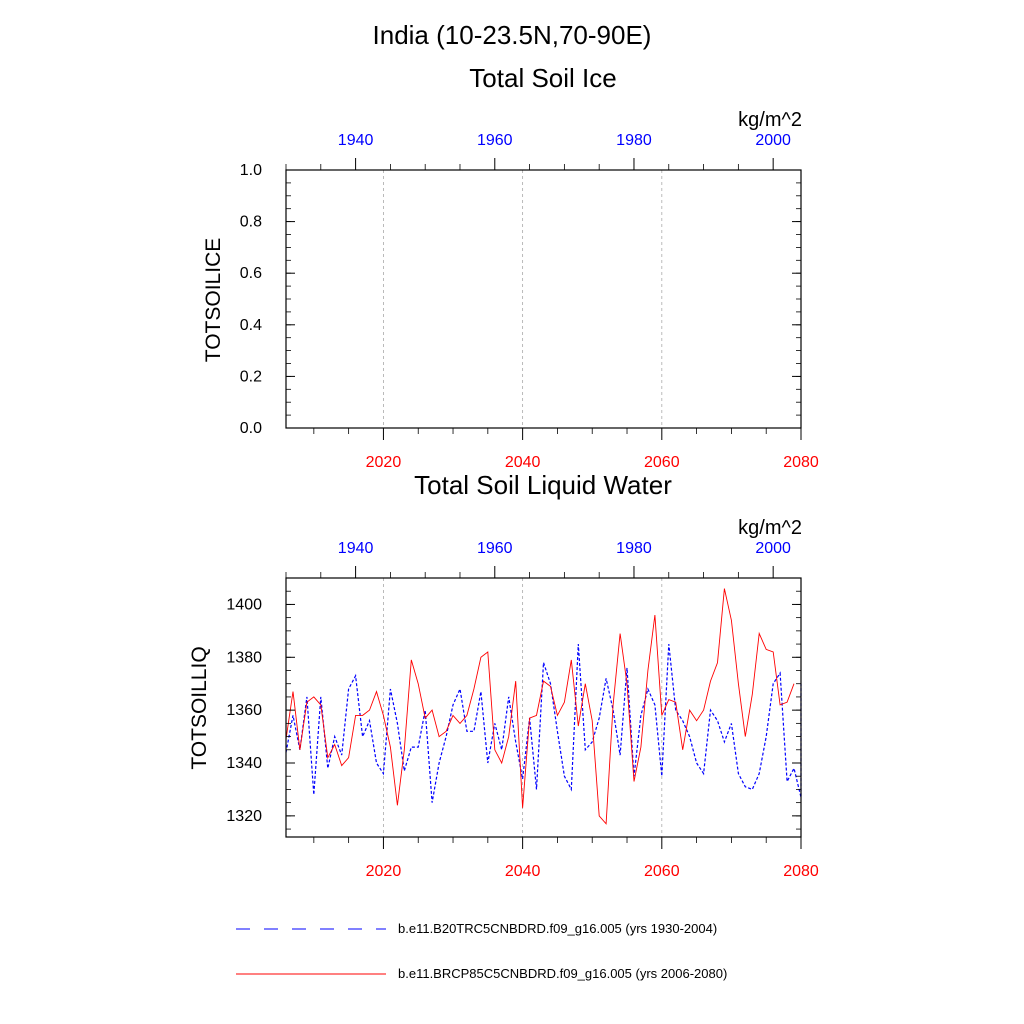  I want to click on y-tick-label: 1320, so click(244, 816).